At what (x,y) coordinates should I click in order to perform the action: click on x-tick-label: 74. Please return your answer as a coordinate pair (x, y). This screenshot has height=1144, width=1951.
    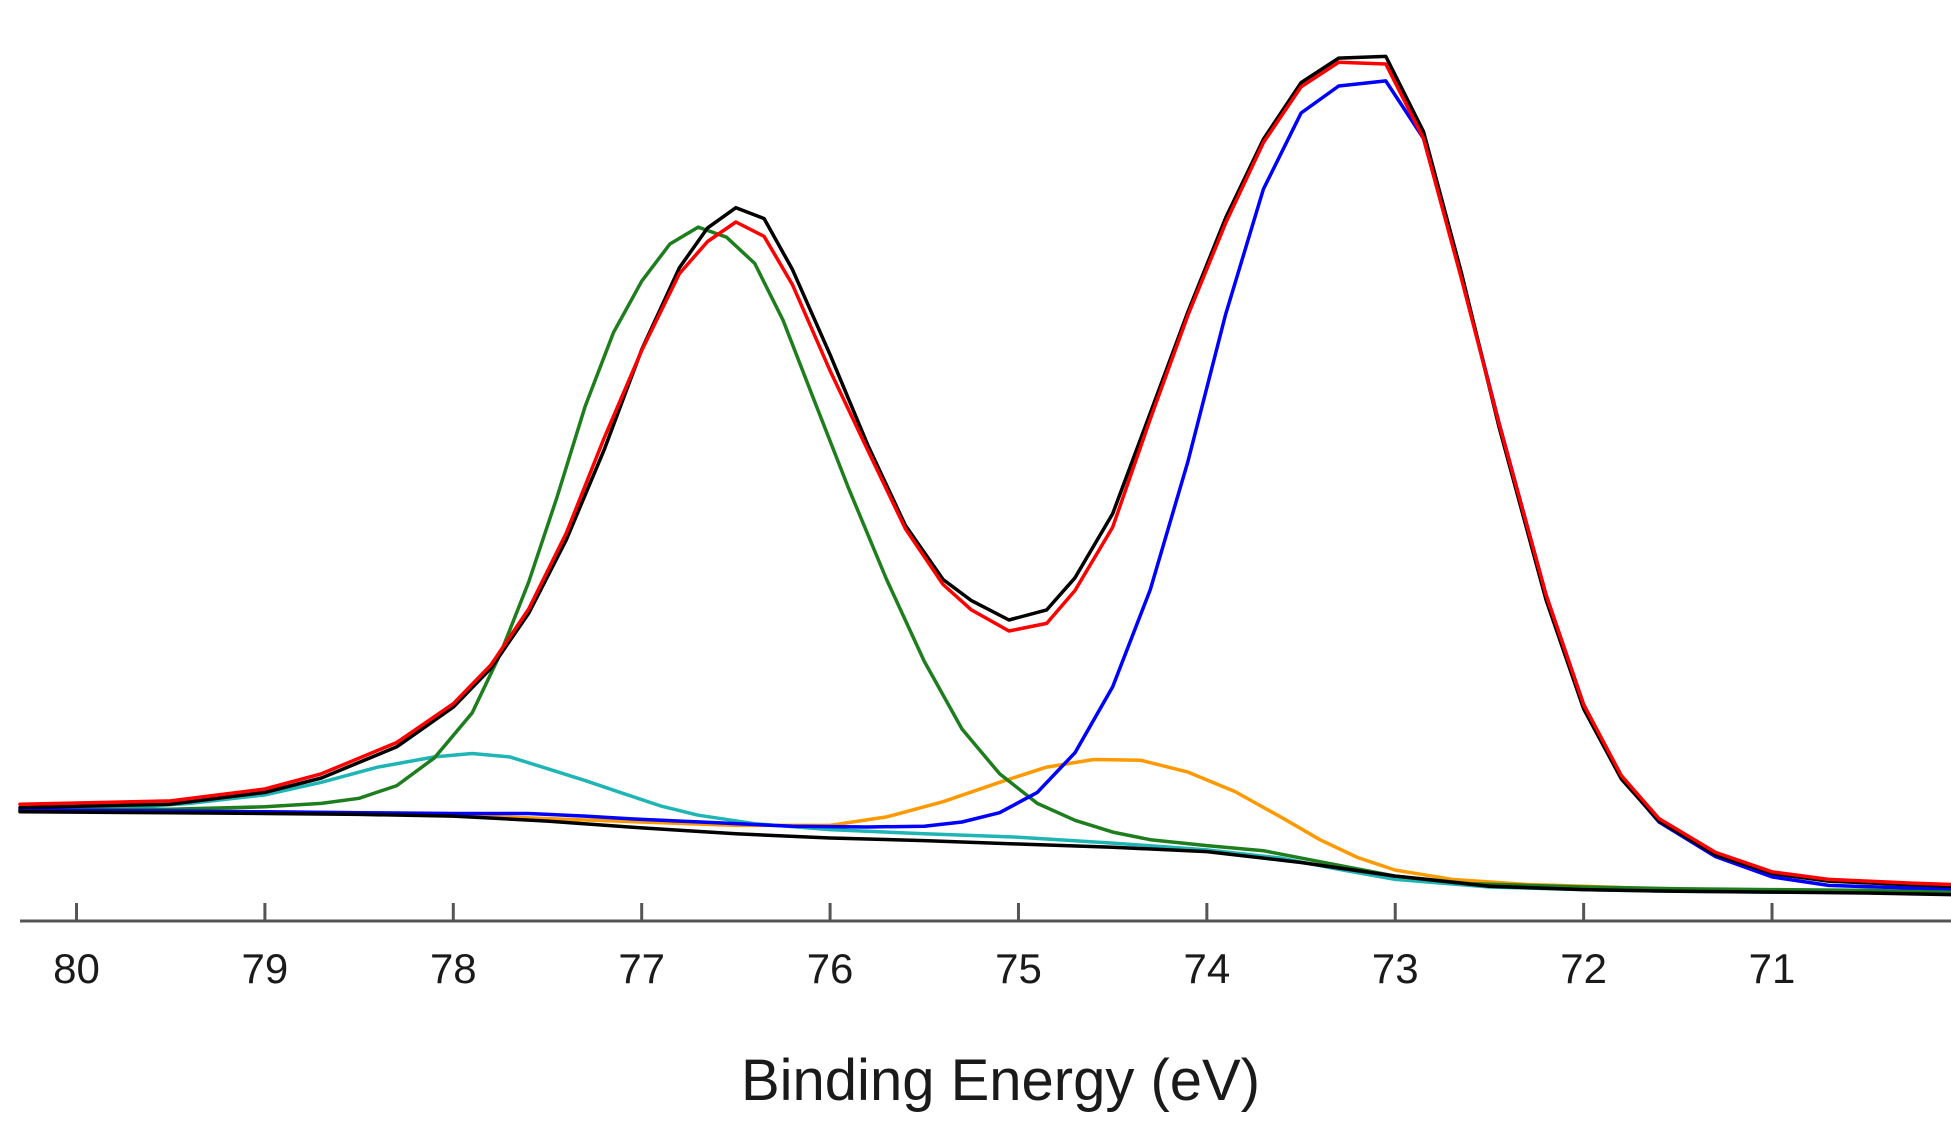
    Looking at the image, I should click on (1206, 968).